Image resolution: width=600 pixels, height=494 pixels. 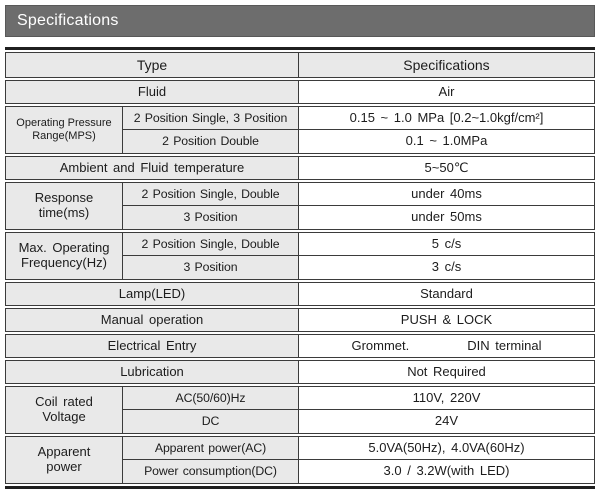 What do you see at coordinates (300, 168) in the screenshot?
I see `table-row: Ambient and Fluid temperature 5~50℃` at bounding box center [300, 168].